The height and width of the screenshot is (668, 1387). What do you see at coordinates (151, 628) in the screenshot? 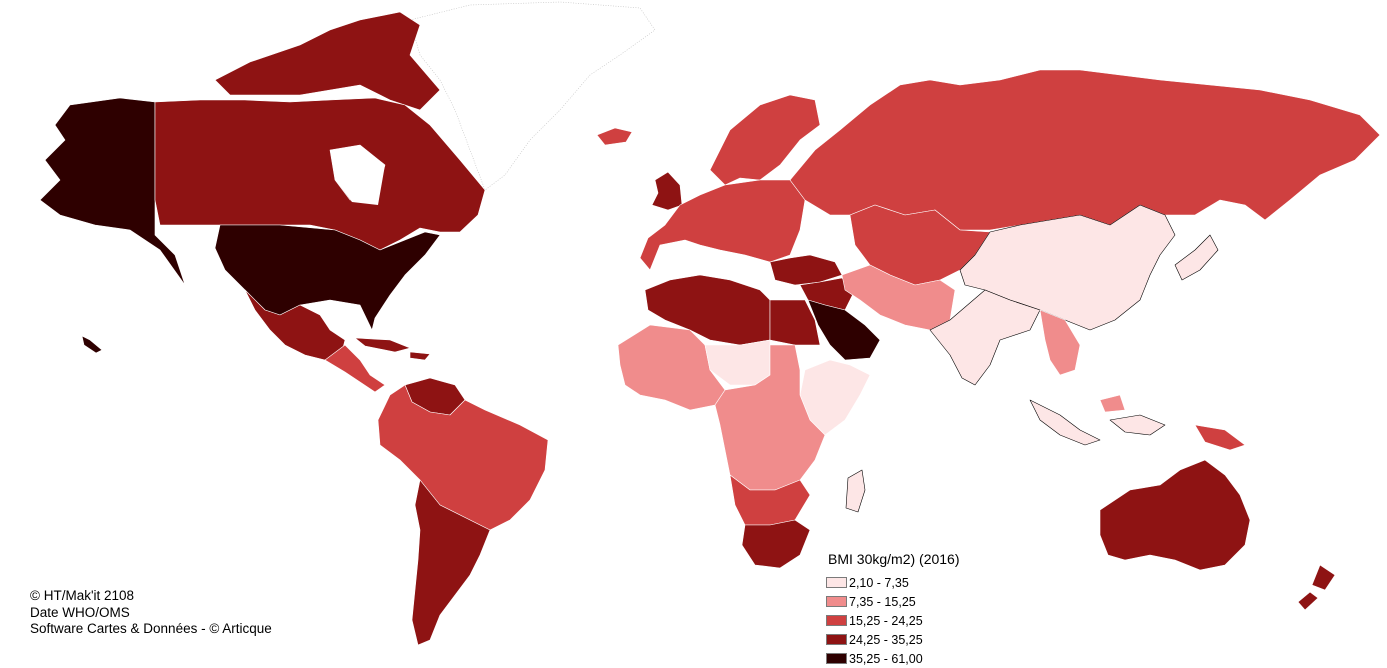
I see `credit-software: Software Cartes & Données - © Articque` at bounding box center [151, 628].